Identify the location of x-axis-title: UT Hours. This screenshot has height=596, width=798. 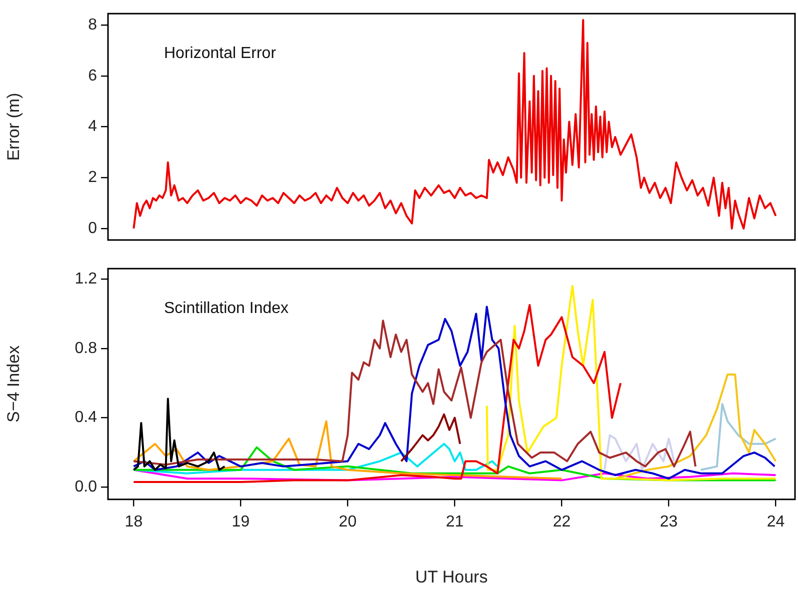
(451, 576).